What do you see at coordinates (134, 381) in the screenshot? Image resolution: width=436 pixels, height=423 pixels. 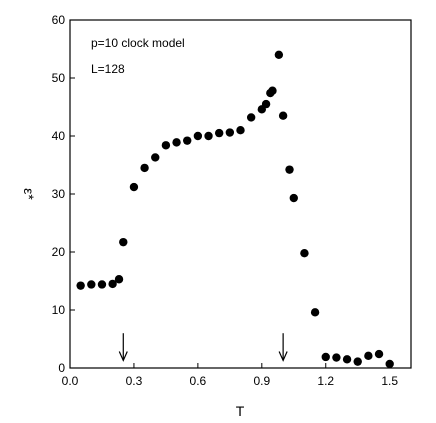 I see `x-tick-label: 0.3` at bounding box center [134, 381].